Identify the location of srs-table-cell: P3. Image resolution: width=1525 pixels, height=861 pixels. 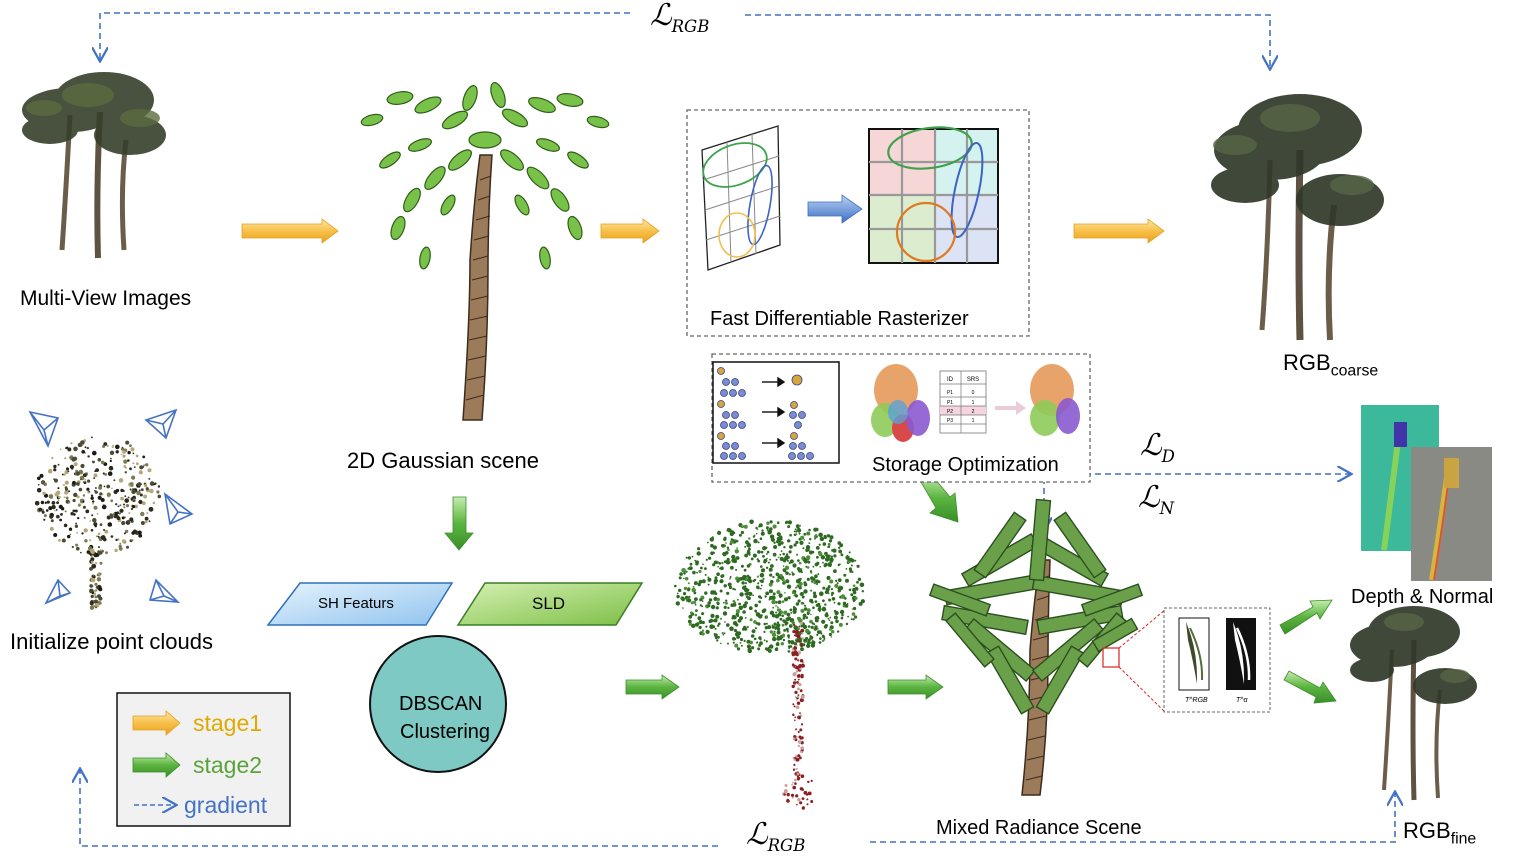
(950, 421).